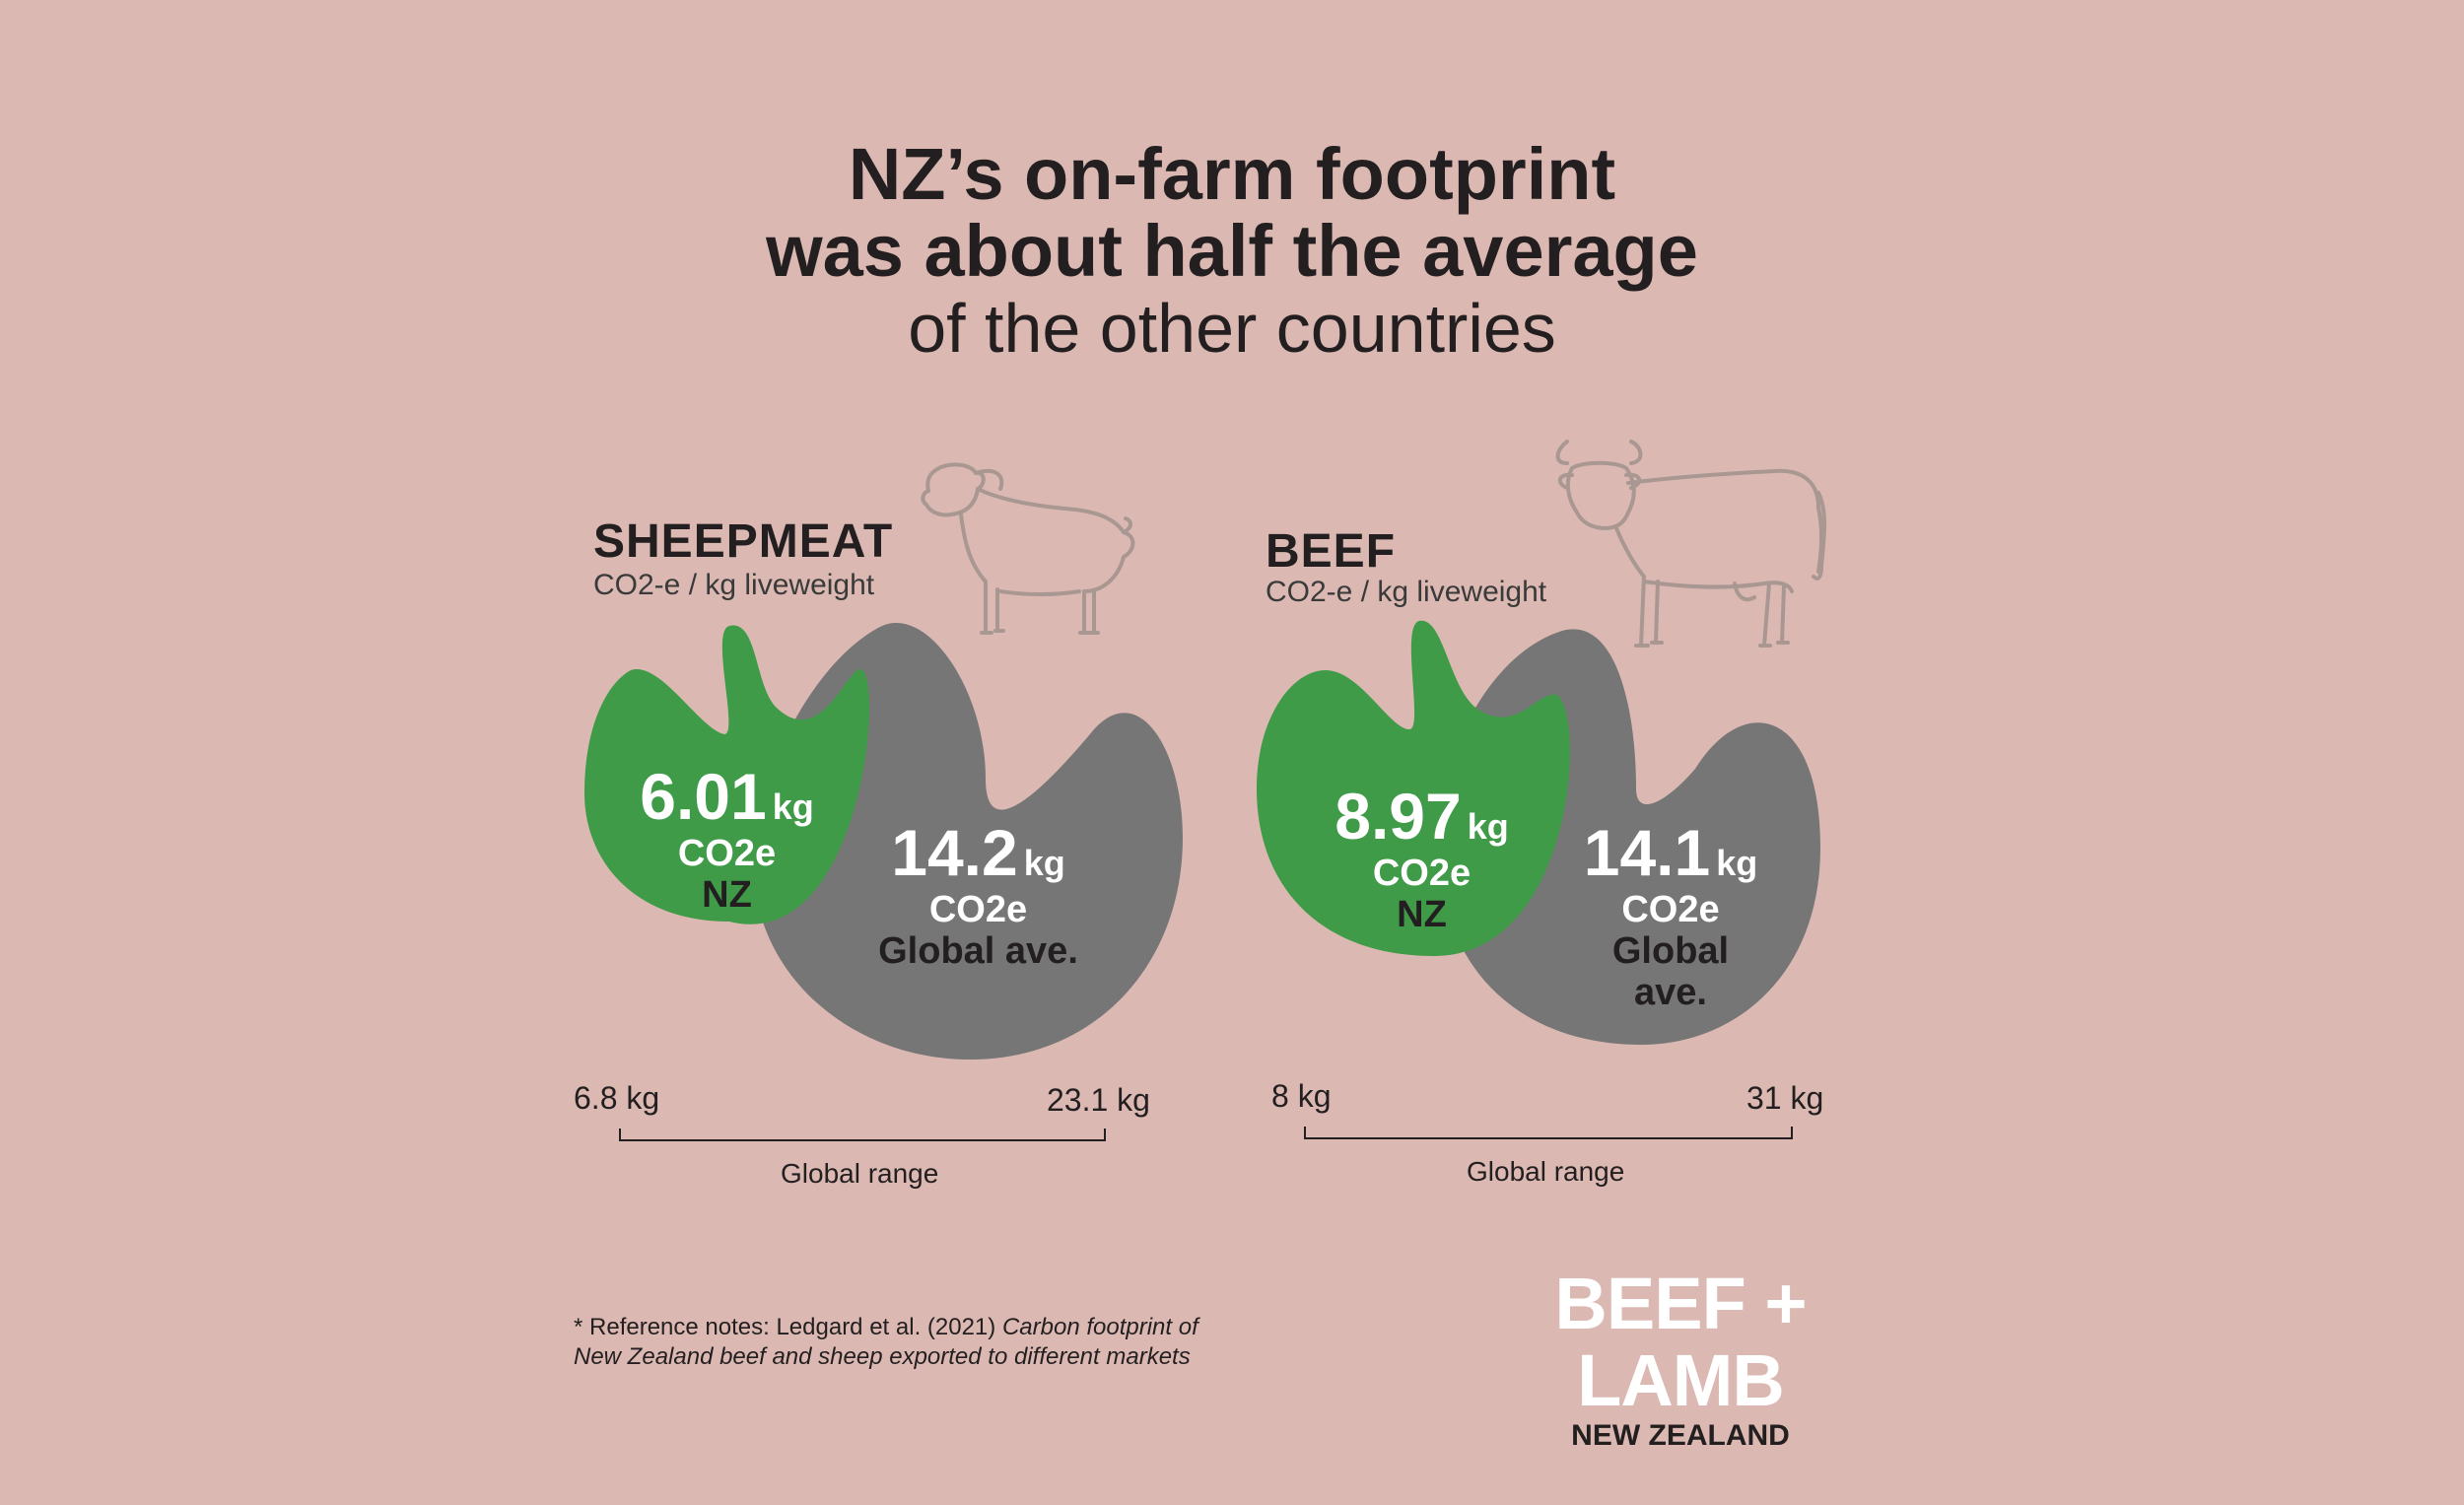 This screenshot has width=2464, height=1505. I want to click on beef-title: BEEF, so click(1331, 551).